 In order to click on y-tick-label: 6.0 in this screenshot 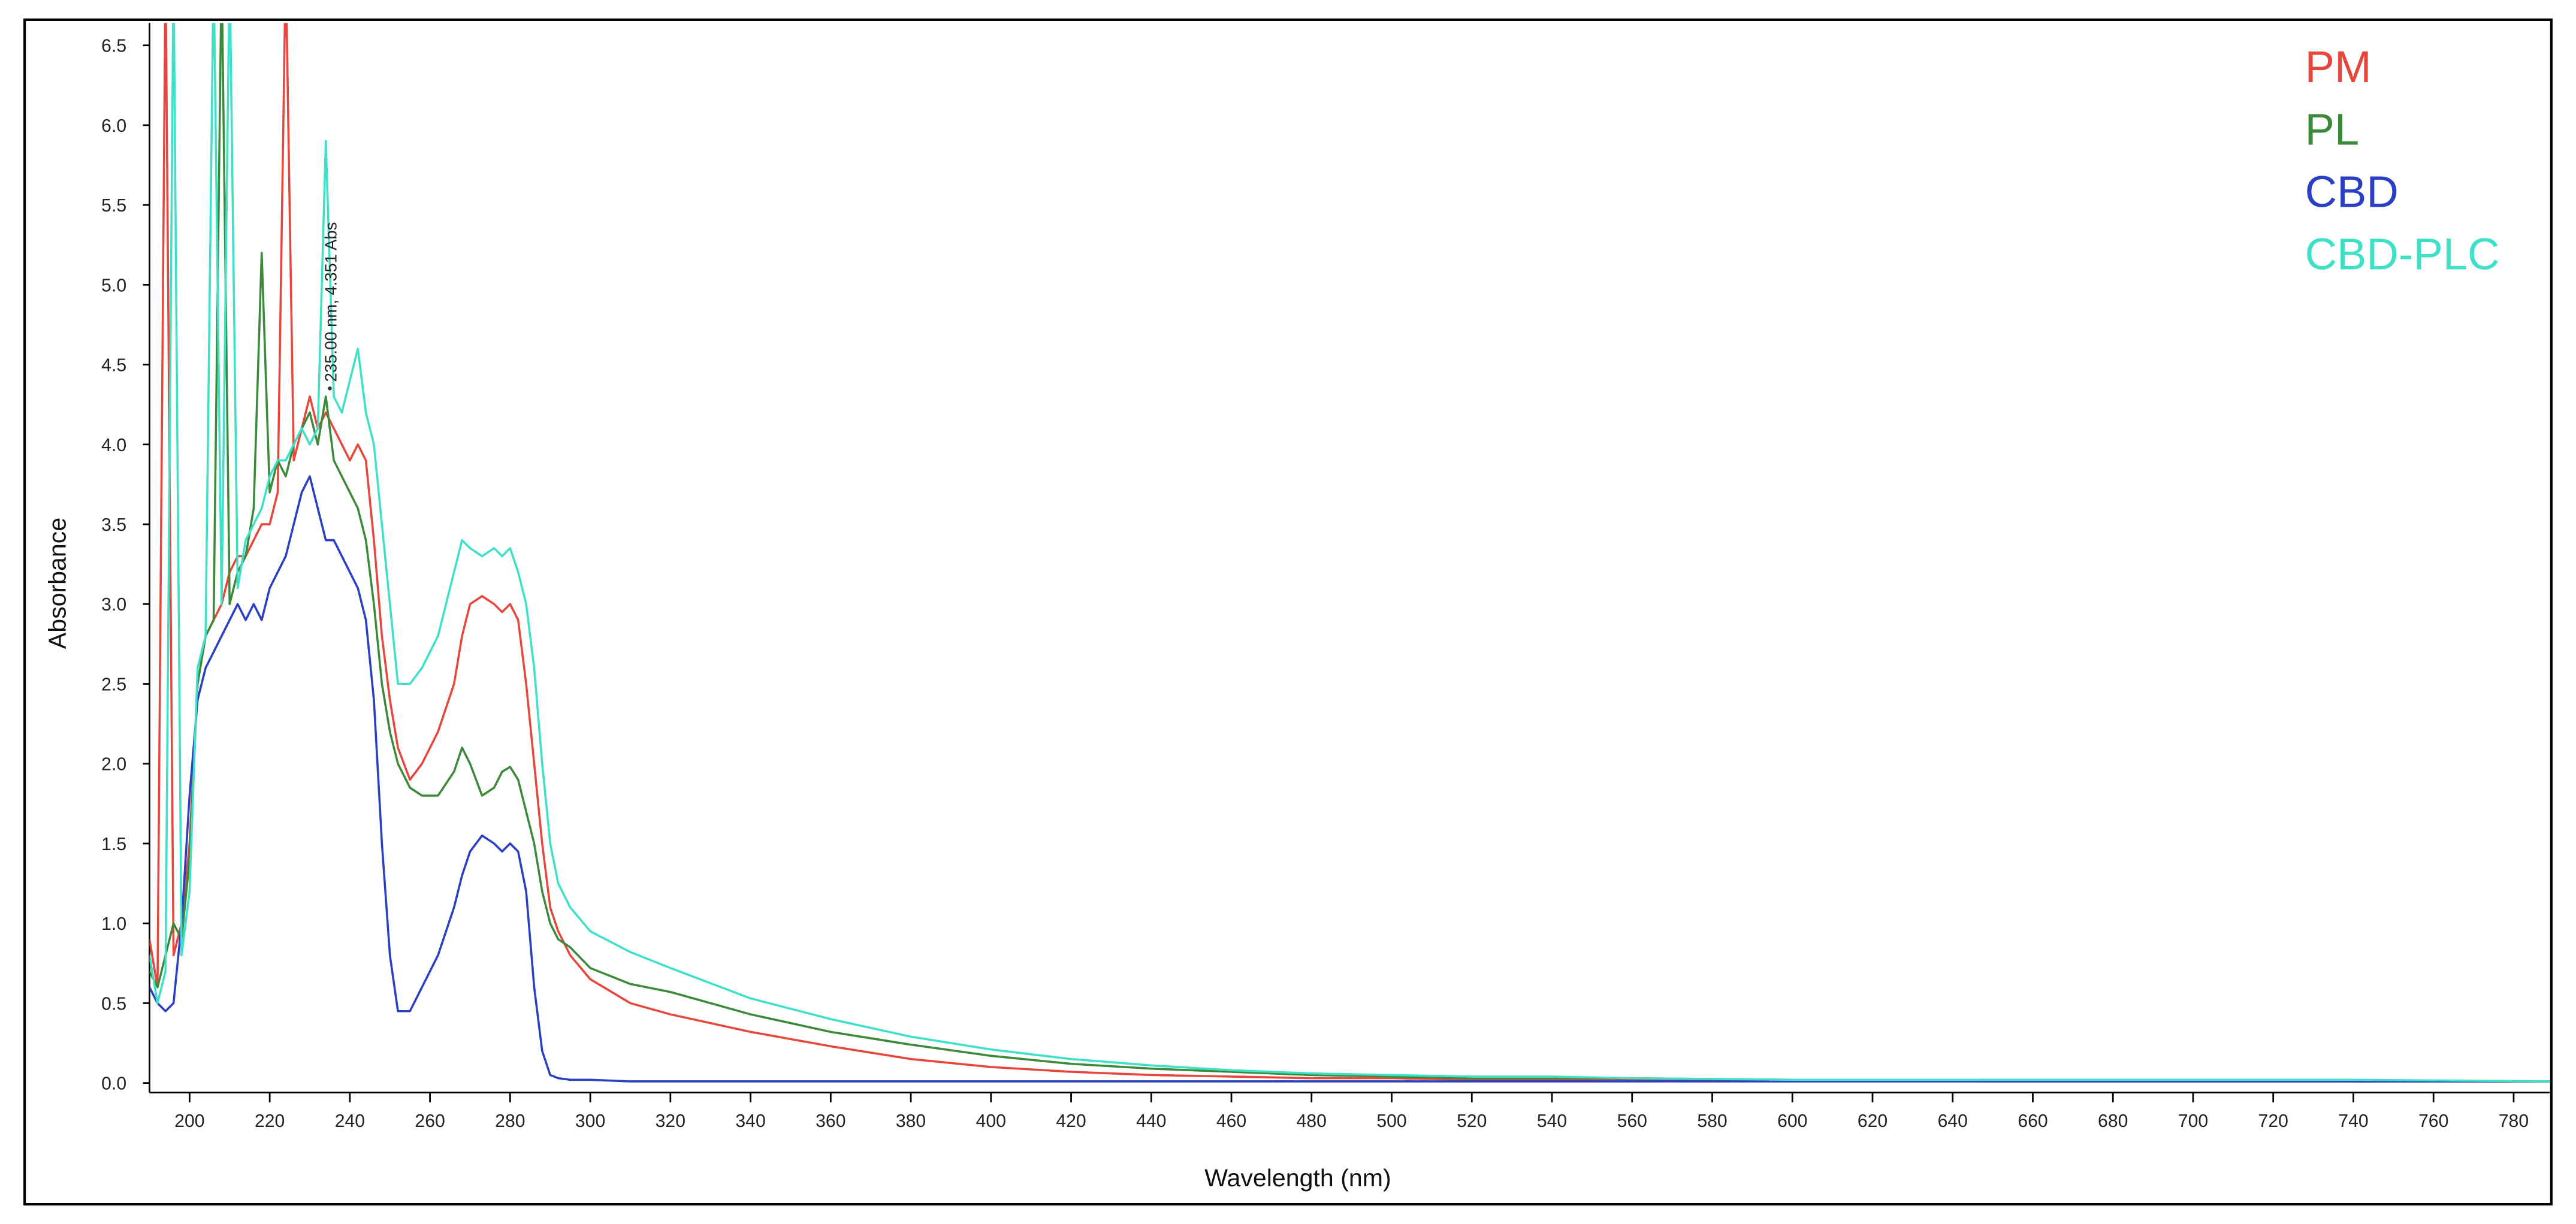, I will do `click(114, 126)`.